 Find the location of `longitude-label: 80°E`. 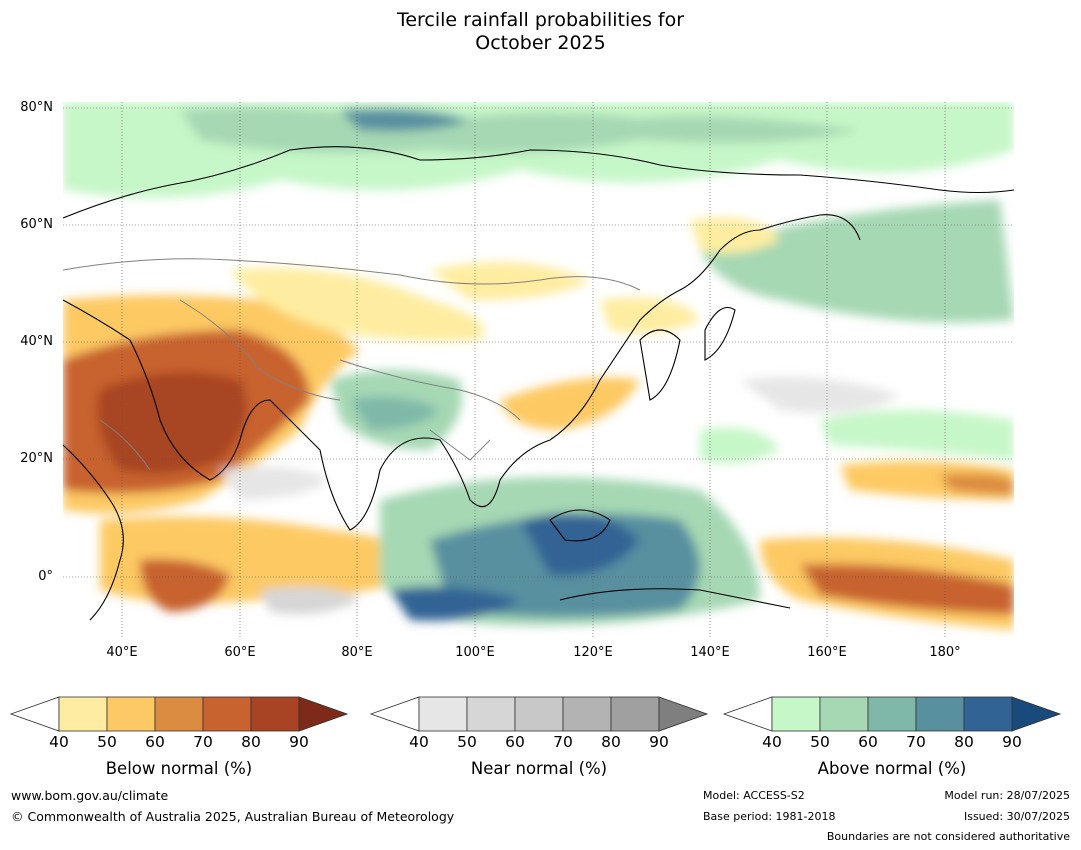

longitude-label: 80°E is located at coordinates (357, 652).